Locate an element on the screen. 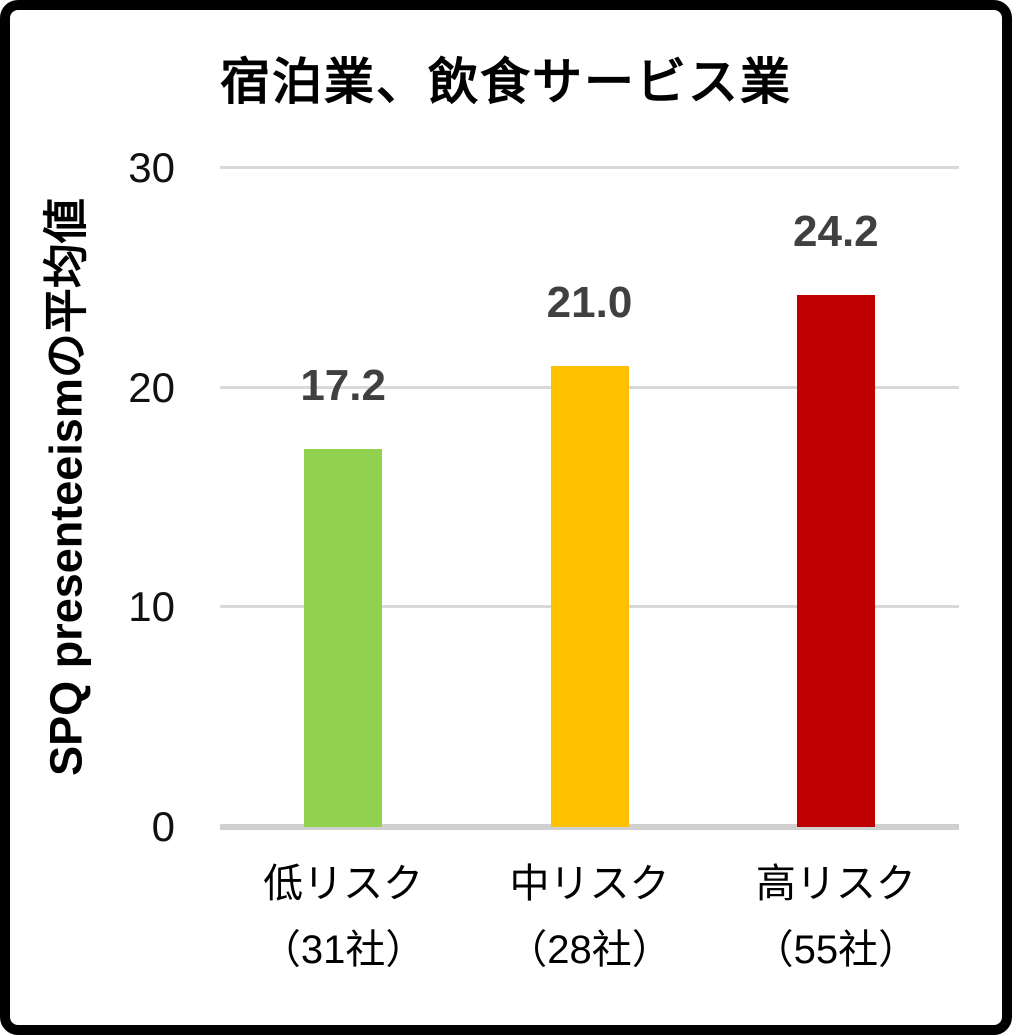 This screenshot has height=1035, width=1012. y-tick-label-10: 10 is located at coordinates (151, 607).